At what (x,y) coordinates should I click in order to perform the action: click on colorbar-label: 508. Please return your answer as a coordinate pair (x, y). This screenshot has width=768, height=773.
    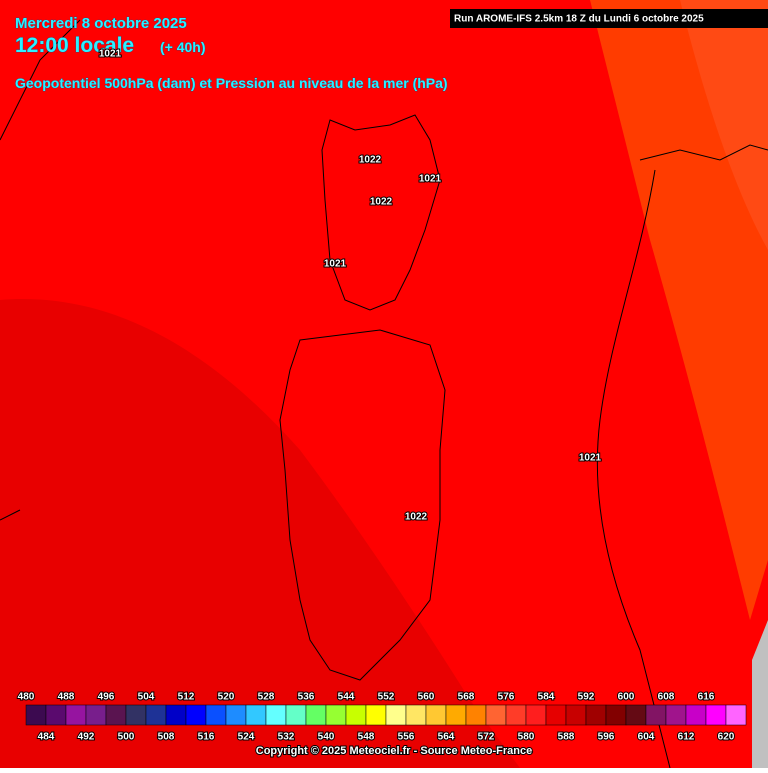
    Looking at the image, I should click on (166, 737).